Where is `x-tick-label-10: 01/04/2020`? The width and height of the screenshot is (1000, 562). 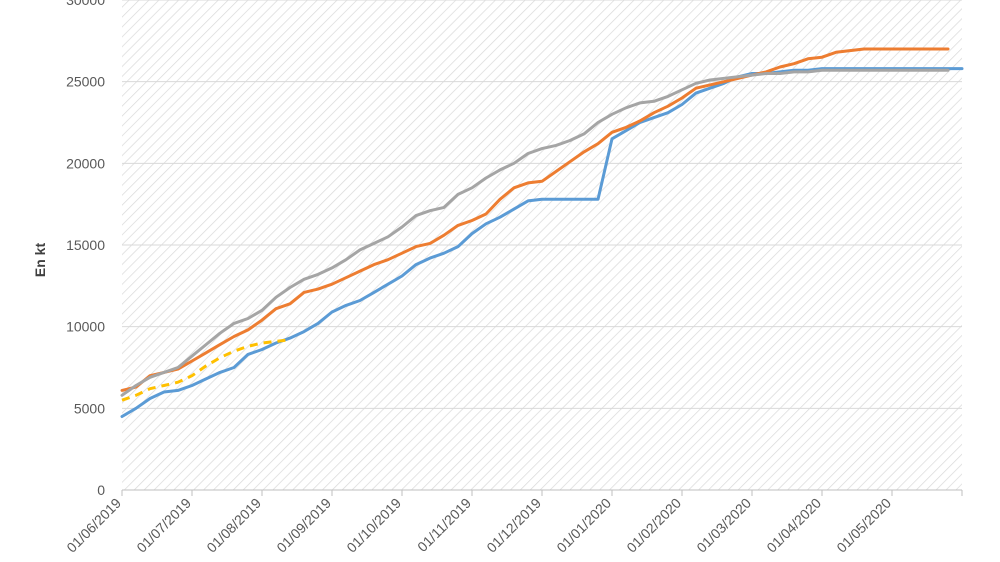 x-tick-label-10: 01/04/2020 is located at coordinates (793, 525).